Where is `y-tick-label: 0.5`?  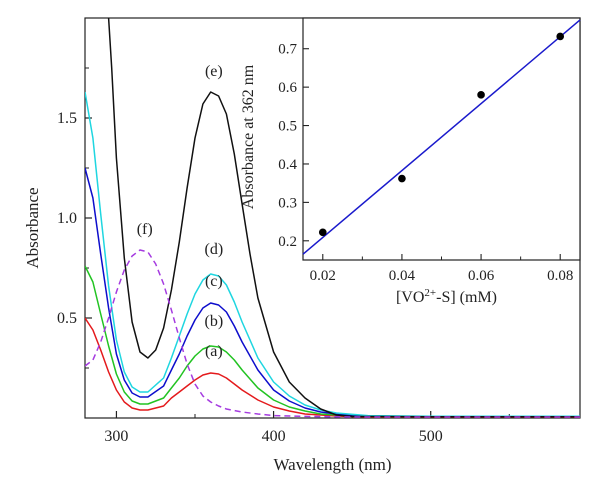
y-tick-label: 0.5 is located at coordinates (67, 318).